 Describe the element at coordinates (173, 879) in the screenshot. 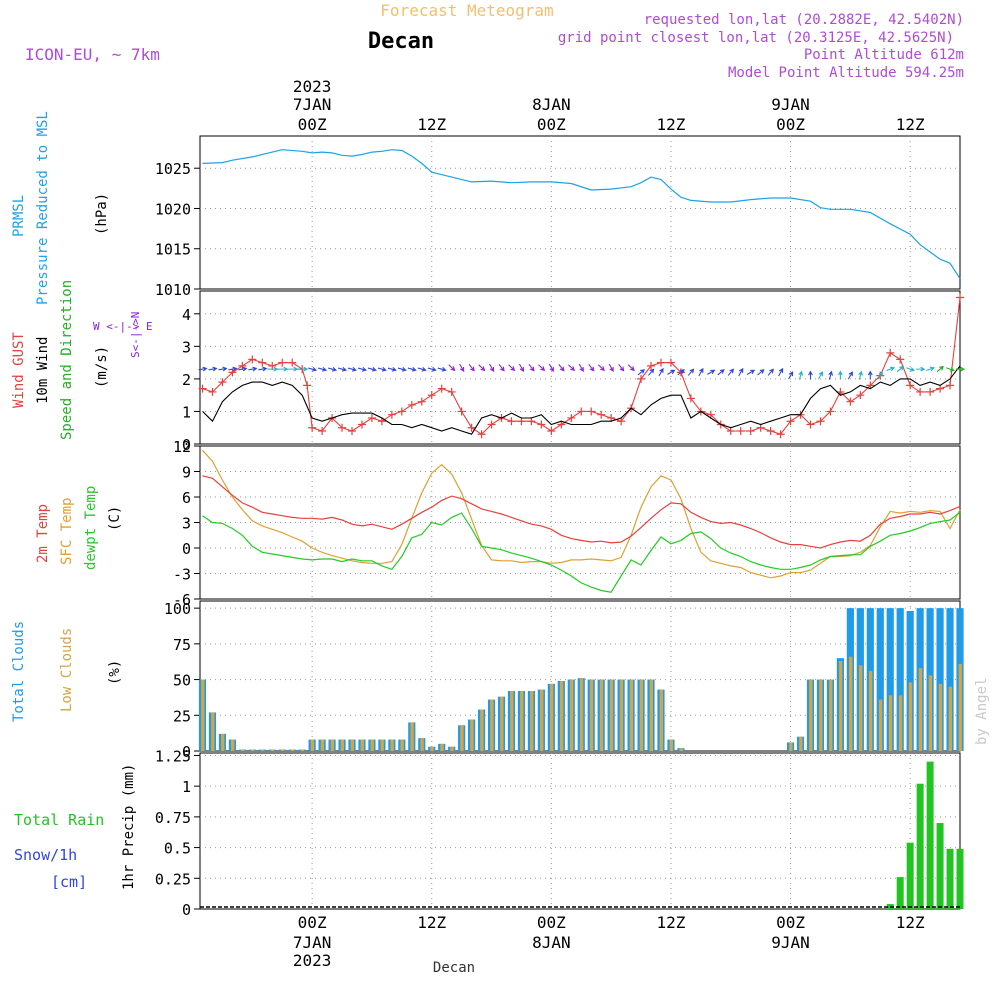

I see `precip-ytick-label: 0.25` at that location.